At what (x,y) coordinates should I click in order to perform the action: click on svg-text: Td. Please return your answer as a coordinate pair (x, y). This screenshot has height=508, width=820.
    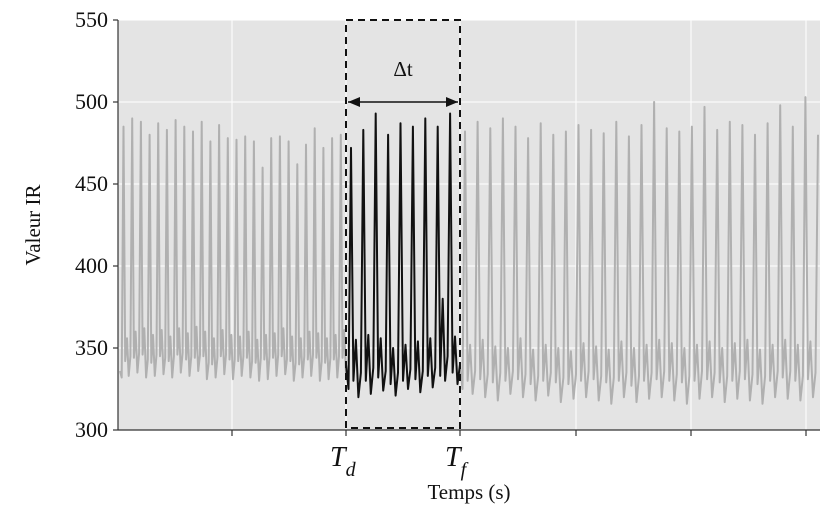
    Looking at the image, I should click on (343, 461).